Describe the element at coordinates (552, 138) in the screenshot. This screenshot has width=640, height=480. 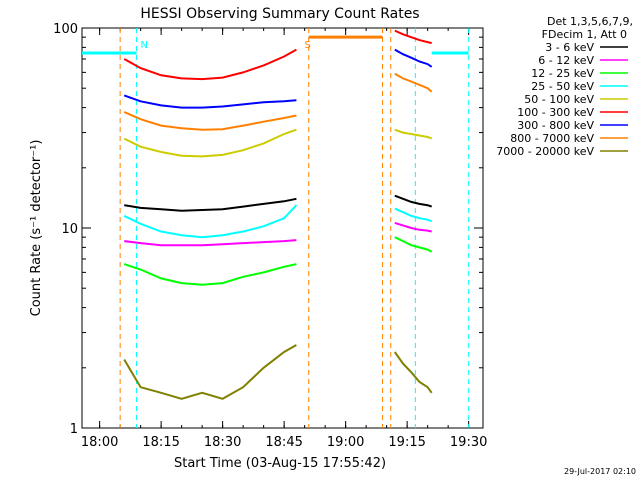
I see `legend-label: 800 - 7000 keV` at that location.